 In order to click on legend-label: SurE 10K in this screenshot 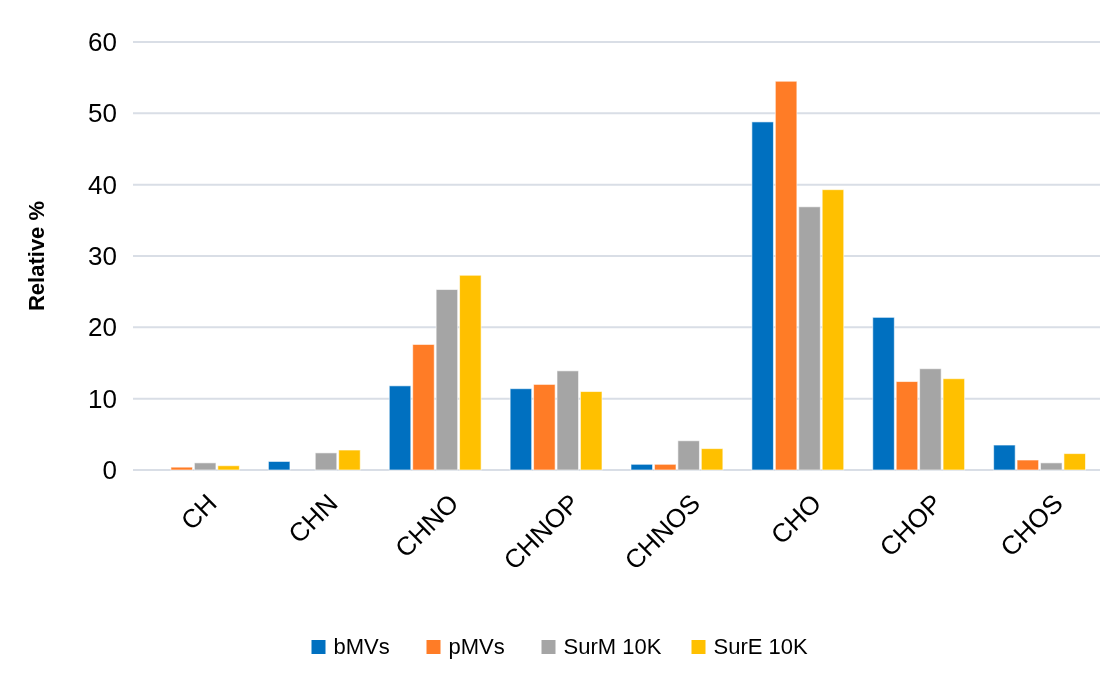, I will do `click(760, 646)`.